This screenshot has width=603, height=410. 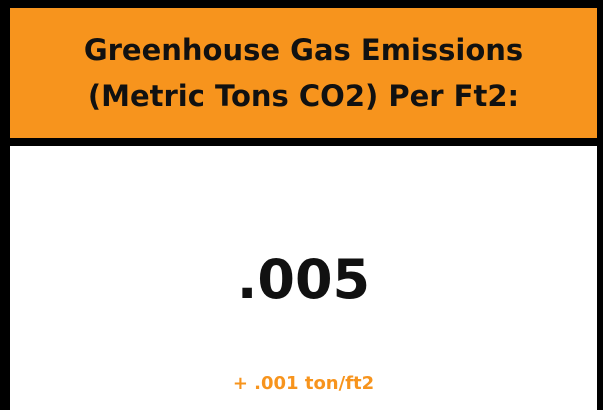 What do you see at coordinates (303, 279) in the screenshot?
I see `metric-value: .005` at bounding box center [303, 279].